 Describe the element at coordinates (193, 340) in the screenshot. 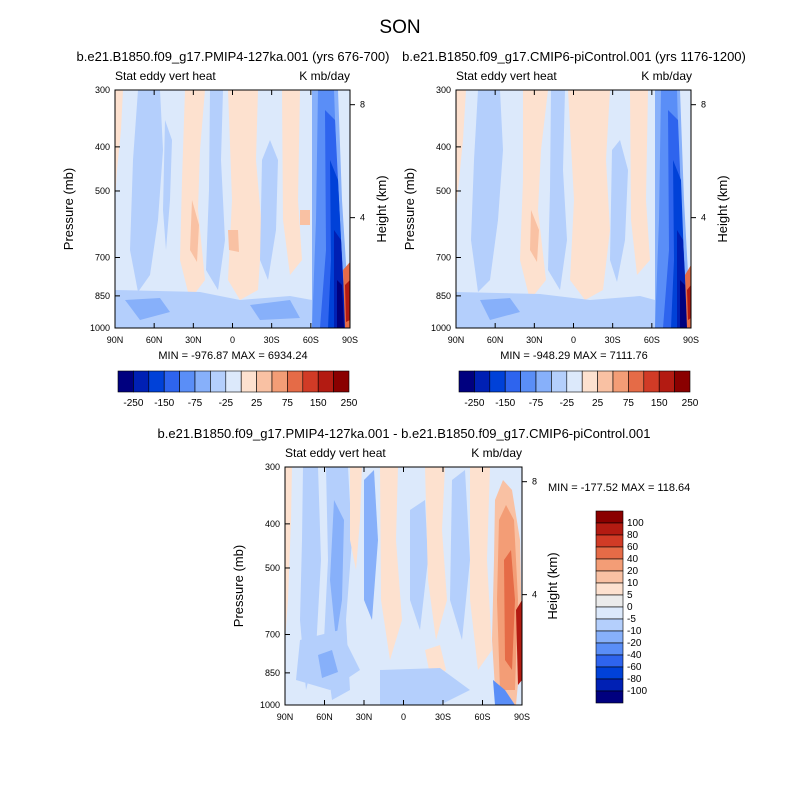

I see `panel-1-x-tick-label: 30N` at that location.